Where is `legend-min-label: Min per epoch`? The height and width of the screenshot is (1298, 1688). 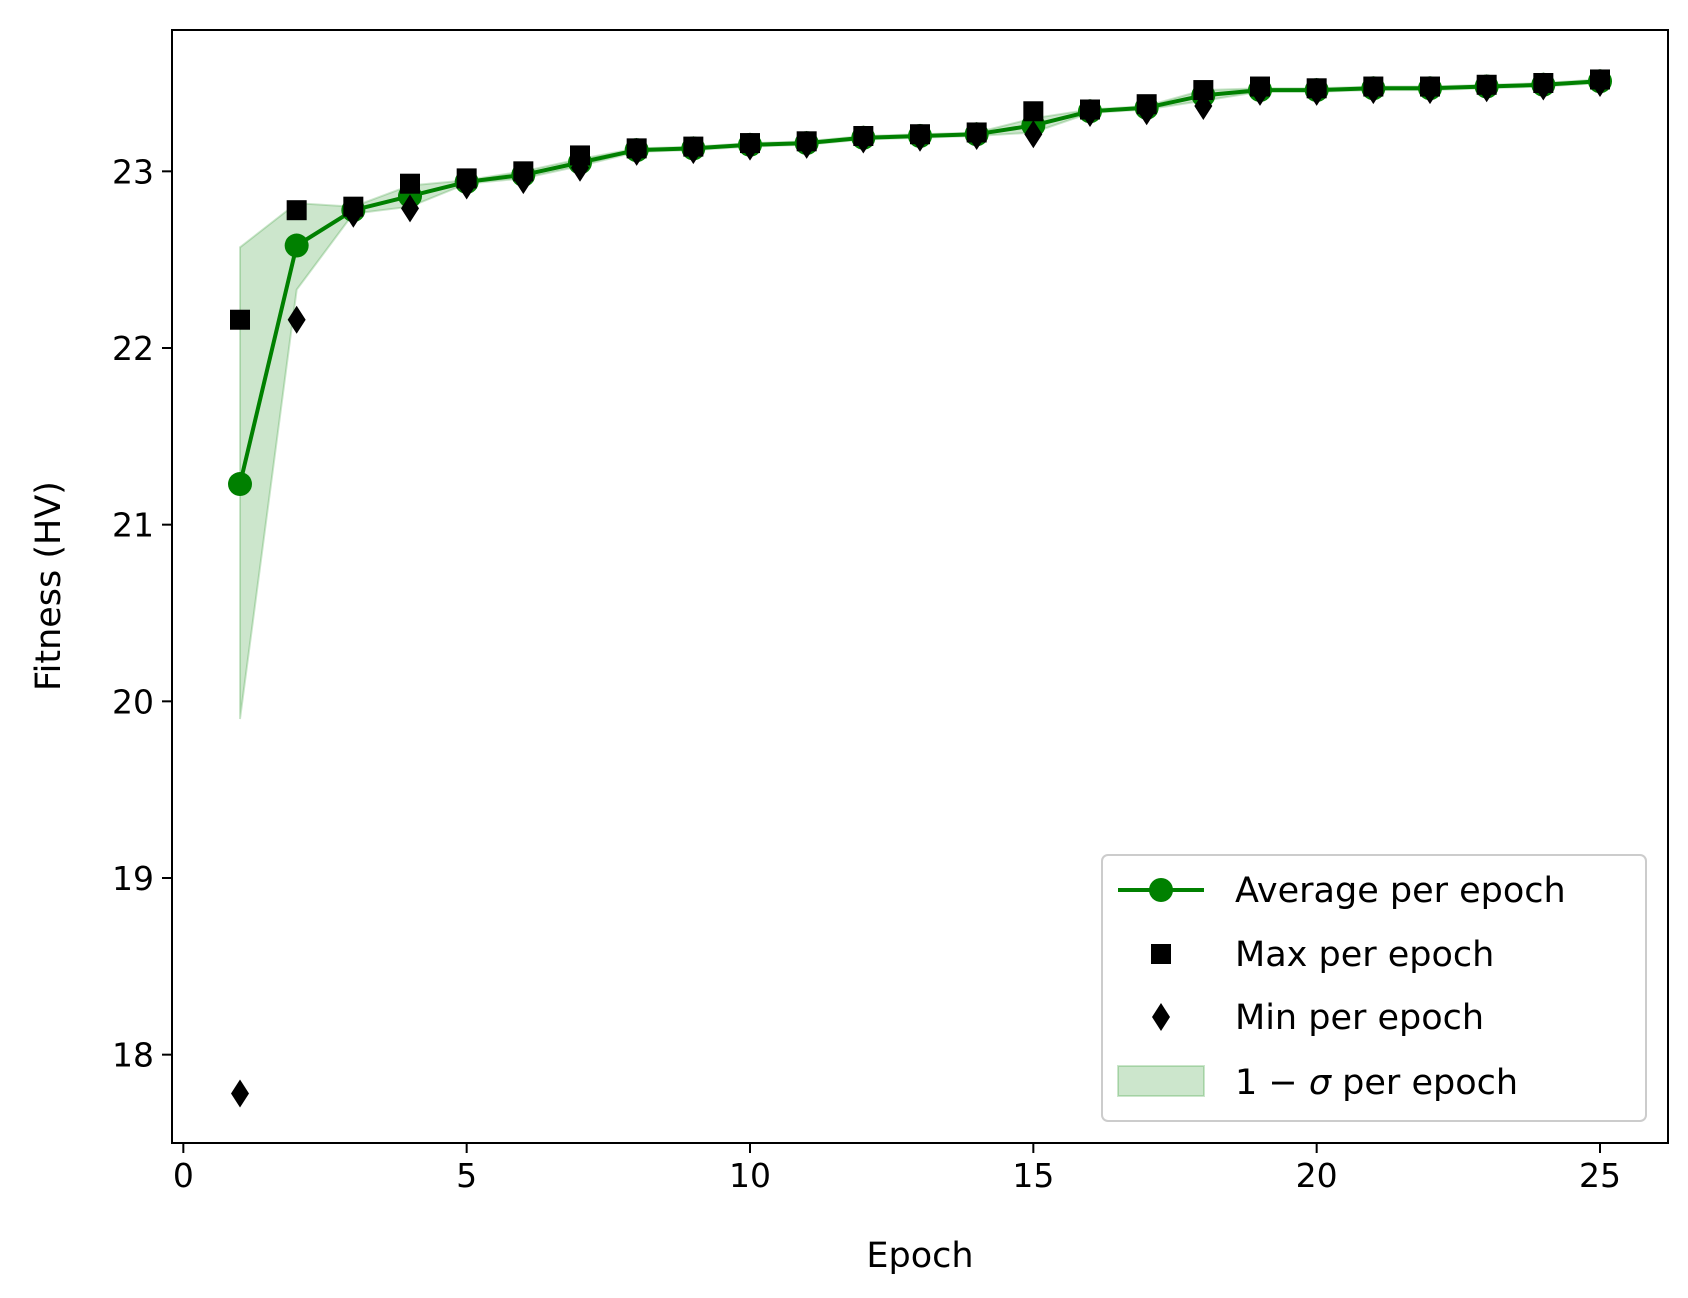 legend-min-label: Min per epoch is located at coordinates (1359, 1018).